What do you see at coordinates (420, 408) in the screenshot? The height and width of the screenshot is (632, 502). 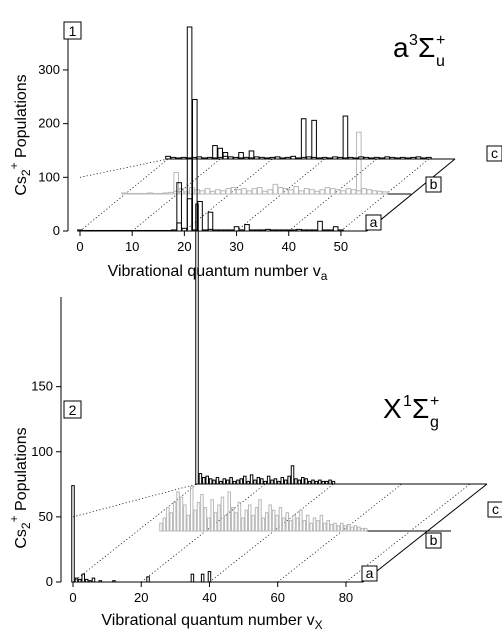 I see `state-symbol: Σ` at bounding box center [420, 408].